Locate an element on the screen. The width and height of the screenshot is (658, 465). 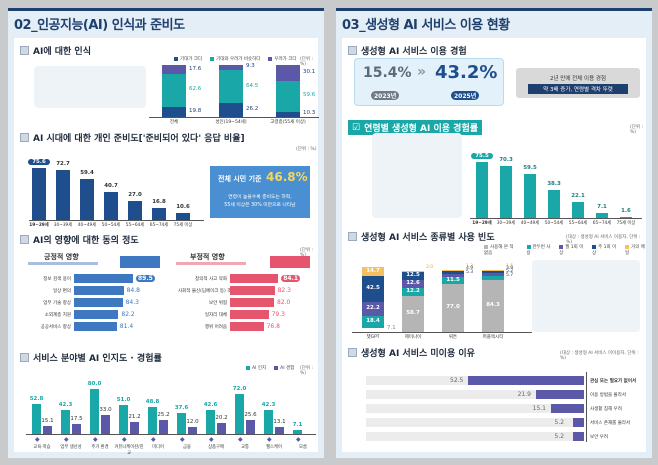
value-label: 52.8 is located at coordinates (36, 399).